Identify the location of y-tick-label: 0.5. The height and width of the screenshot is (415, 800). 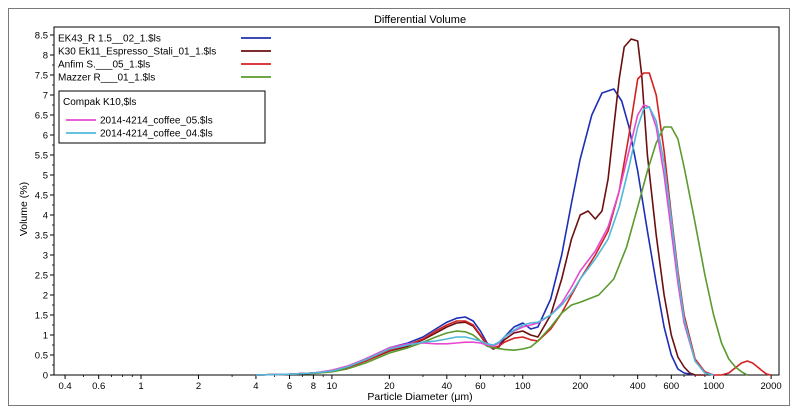
(41, 356).